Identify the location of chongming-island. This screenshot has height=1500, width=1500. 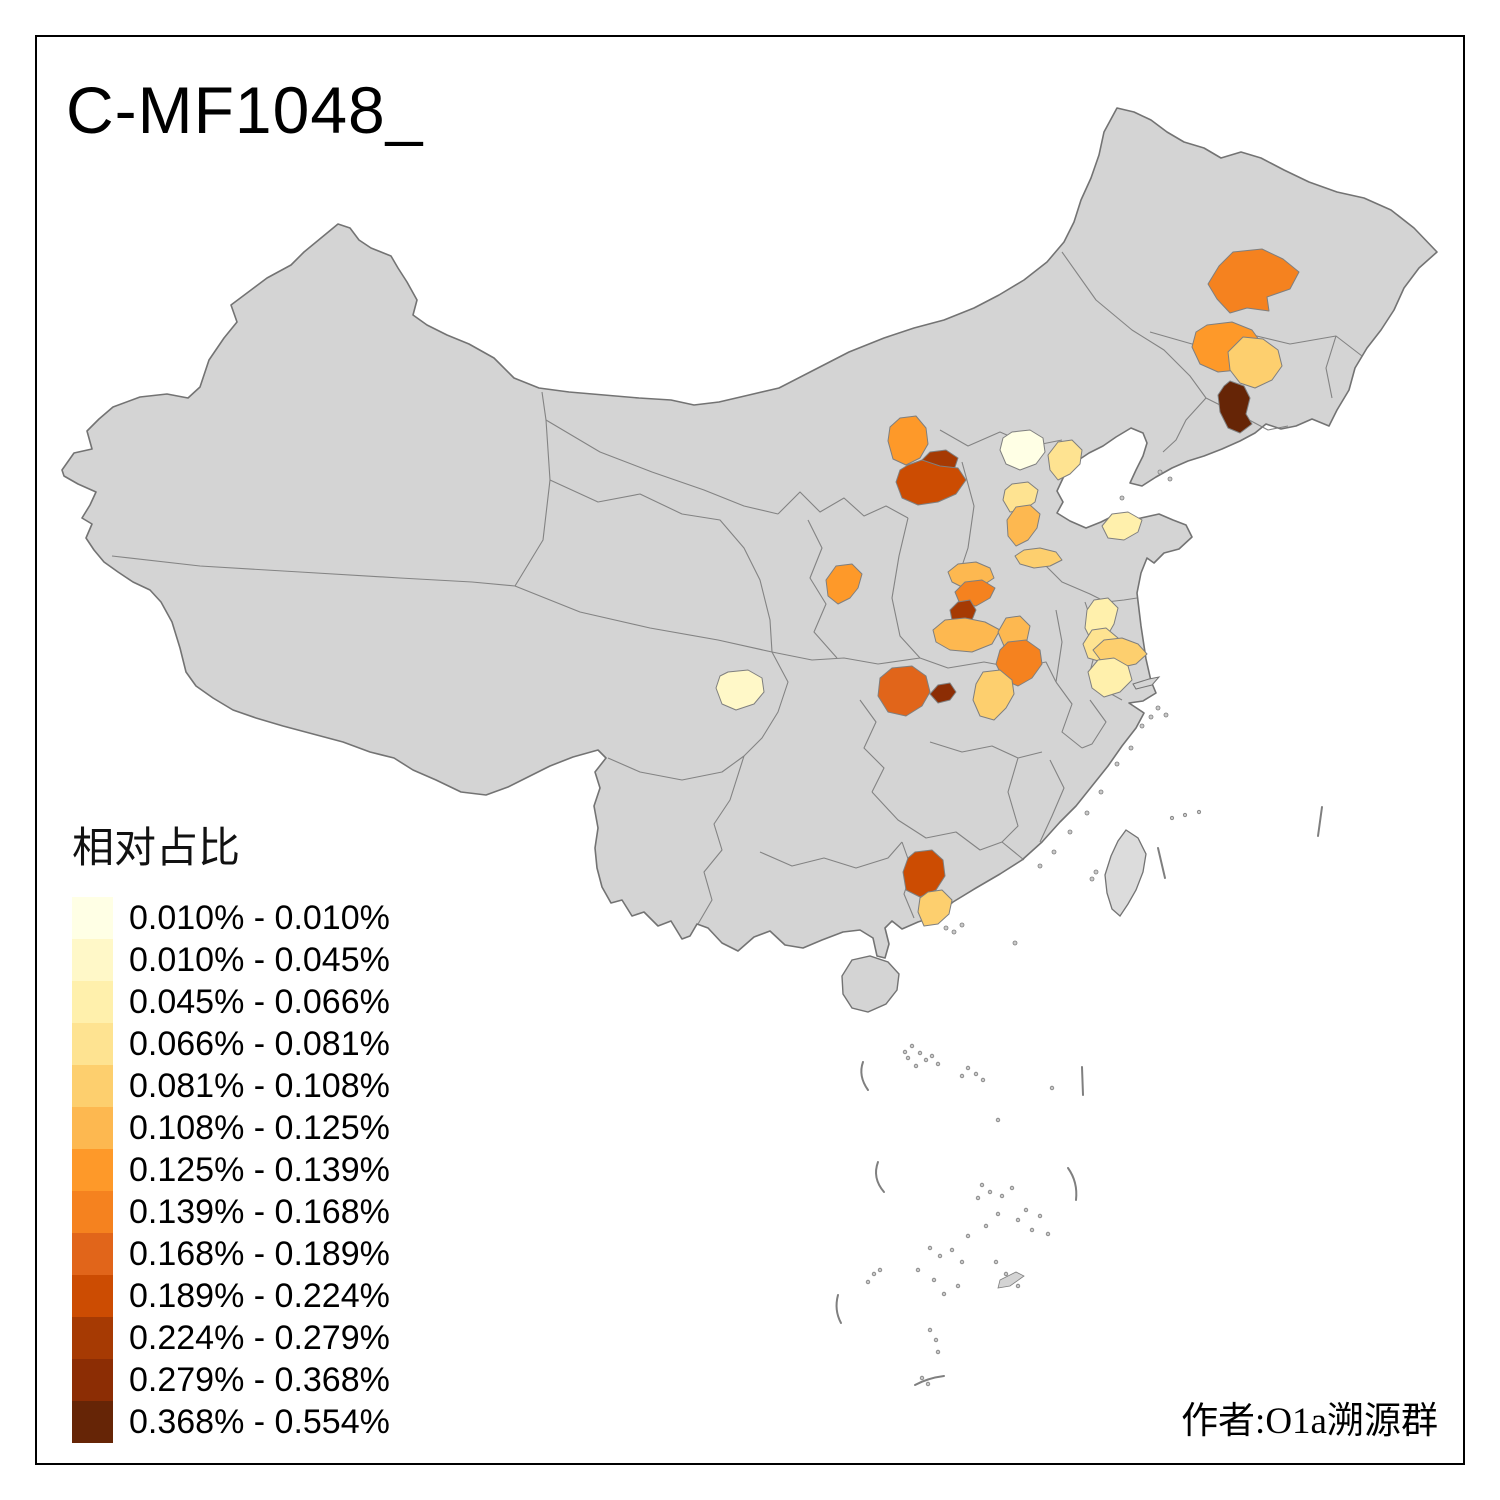
(1146, 683).